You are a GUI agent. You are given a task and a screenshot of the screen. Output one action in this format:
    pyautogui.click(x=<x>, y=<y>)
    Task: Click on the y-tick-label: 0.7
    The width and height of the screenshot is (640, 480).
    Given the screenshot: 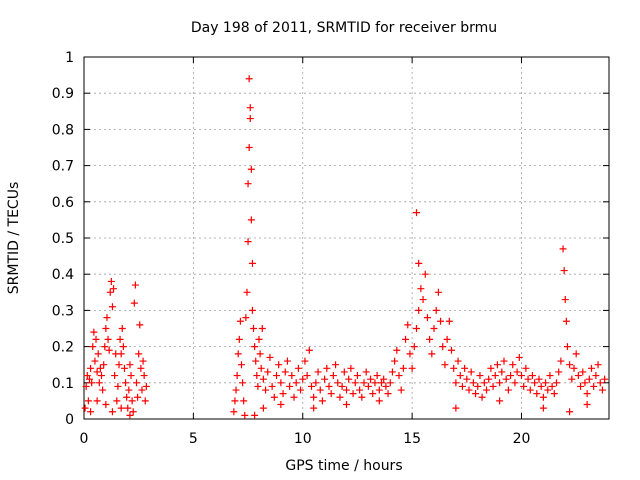 What is the action you would take?
    pyautogui.click(x=63, y=167)
    